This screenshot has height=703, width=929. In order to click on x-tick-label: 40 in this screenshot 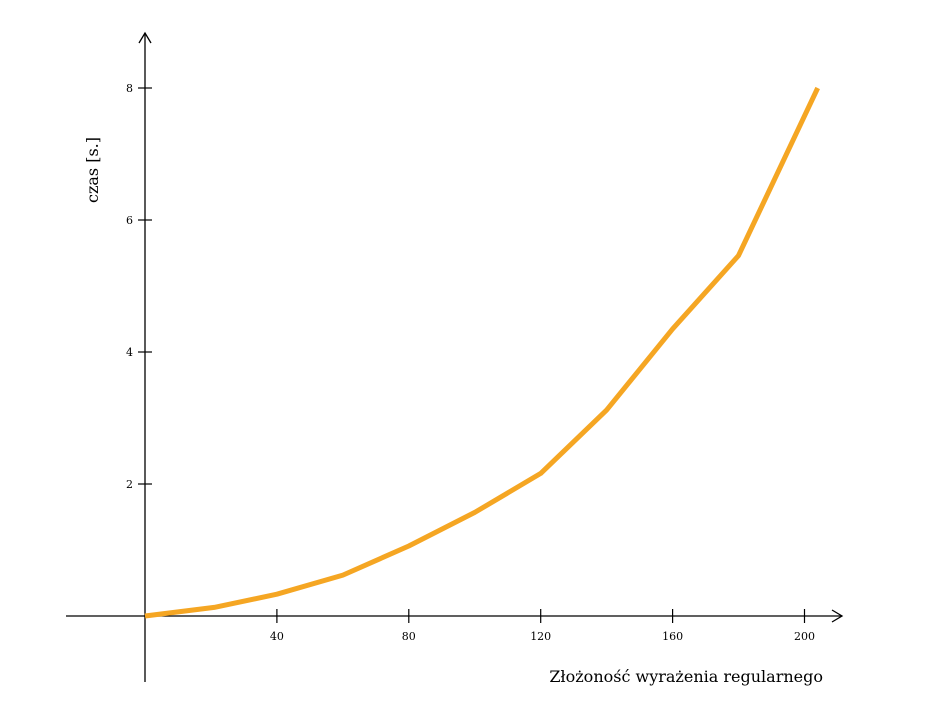, I will do `click(277, 636)`.